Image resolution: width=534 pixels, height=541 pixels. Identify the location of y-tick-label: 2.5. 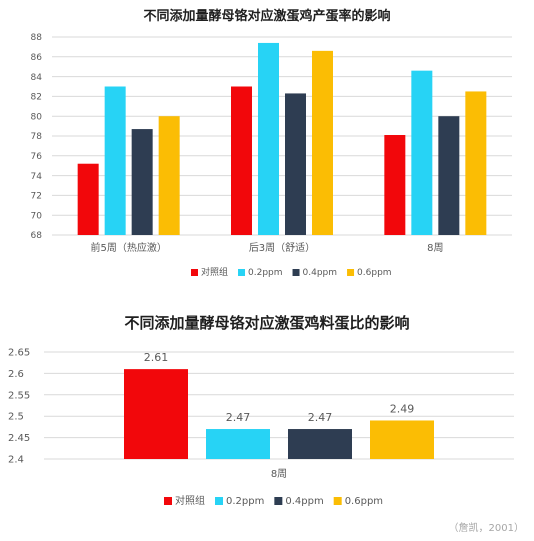
(16, 417).